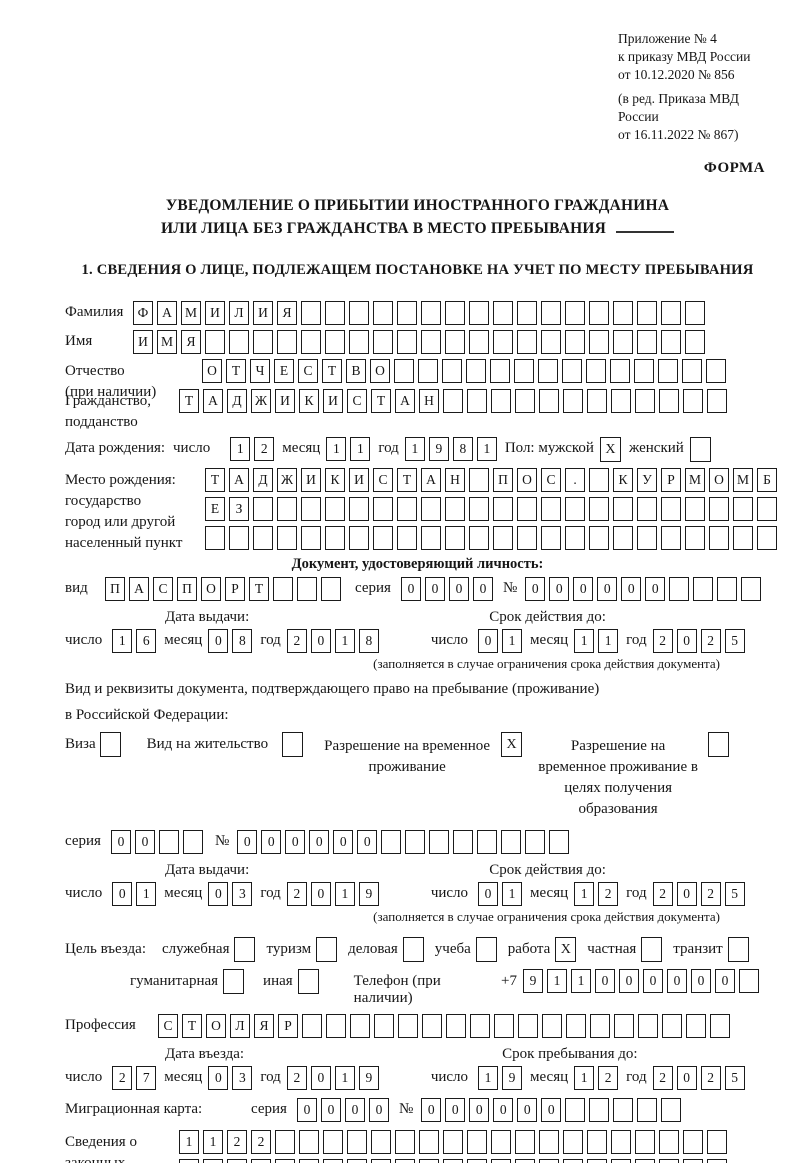  Describe the element at coordinates (356, 371) in the screenshot. I see `form-cell: В` at that location.